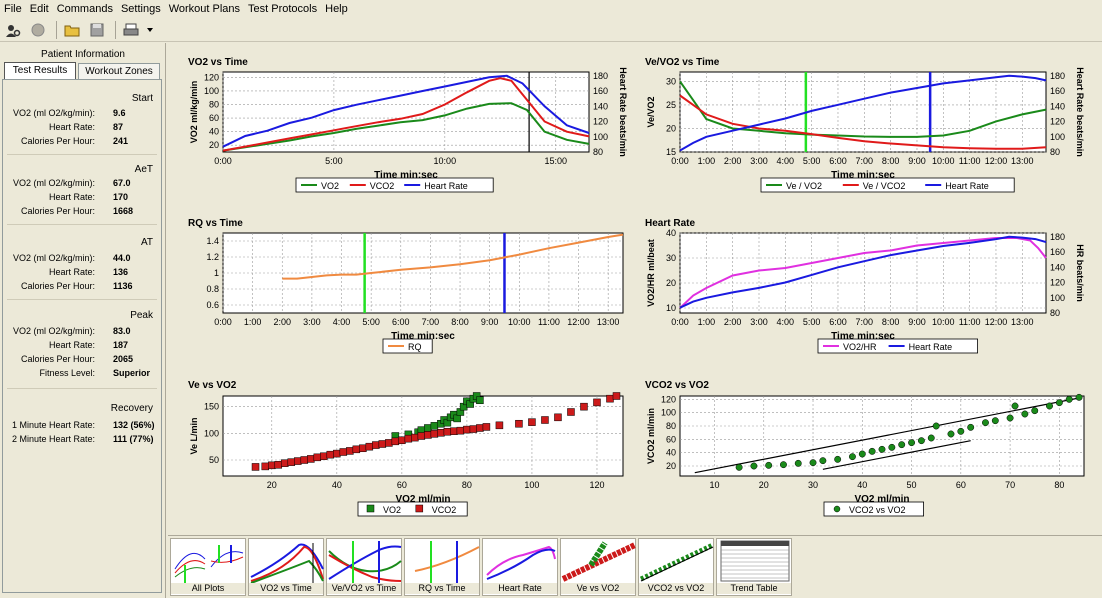 Image resolution: width=1102 pixels, height=598 pixels. Describe the element at coordinates (212, 289) in the screenshot. I see `y-tick-label: 0.8` at that location.